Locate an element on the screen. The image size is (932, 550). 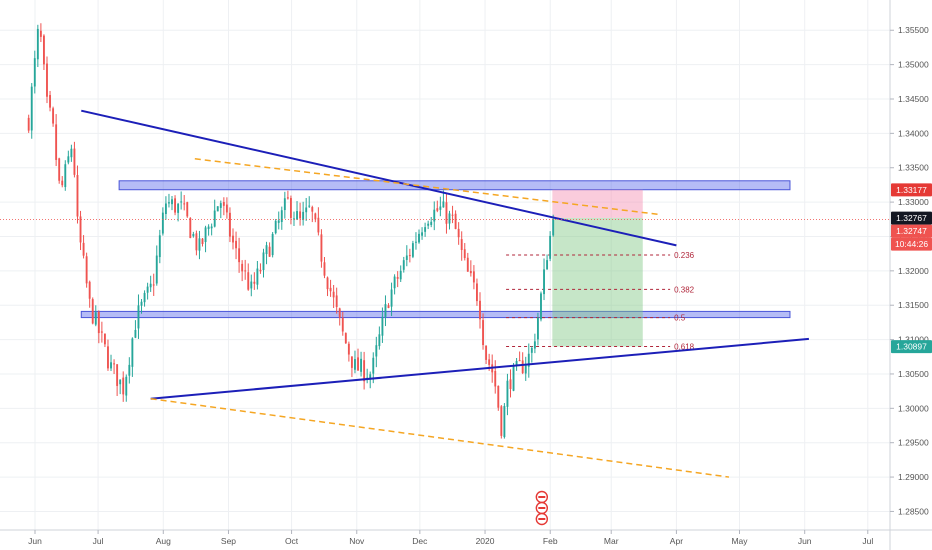
x-tick-label: Jul is located at coordinates (867, 541).